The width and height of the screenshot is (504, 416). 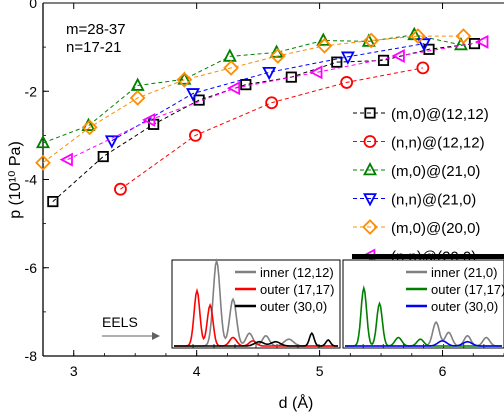 What do you see at coordinates (156, 336) in the screenshot?
I see `eels-arrow-head` at bounding box center [156, 336].